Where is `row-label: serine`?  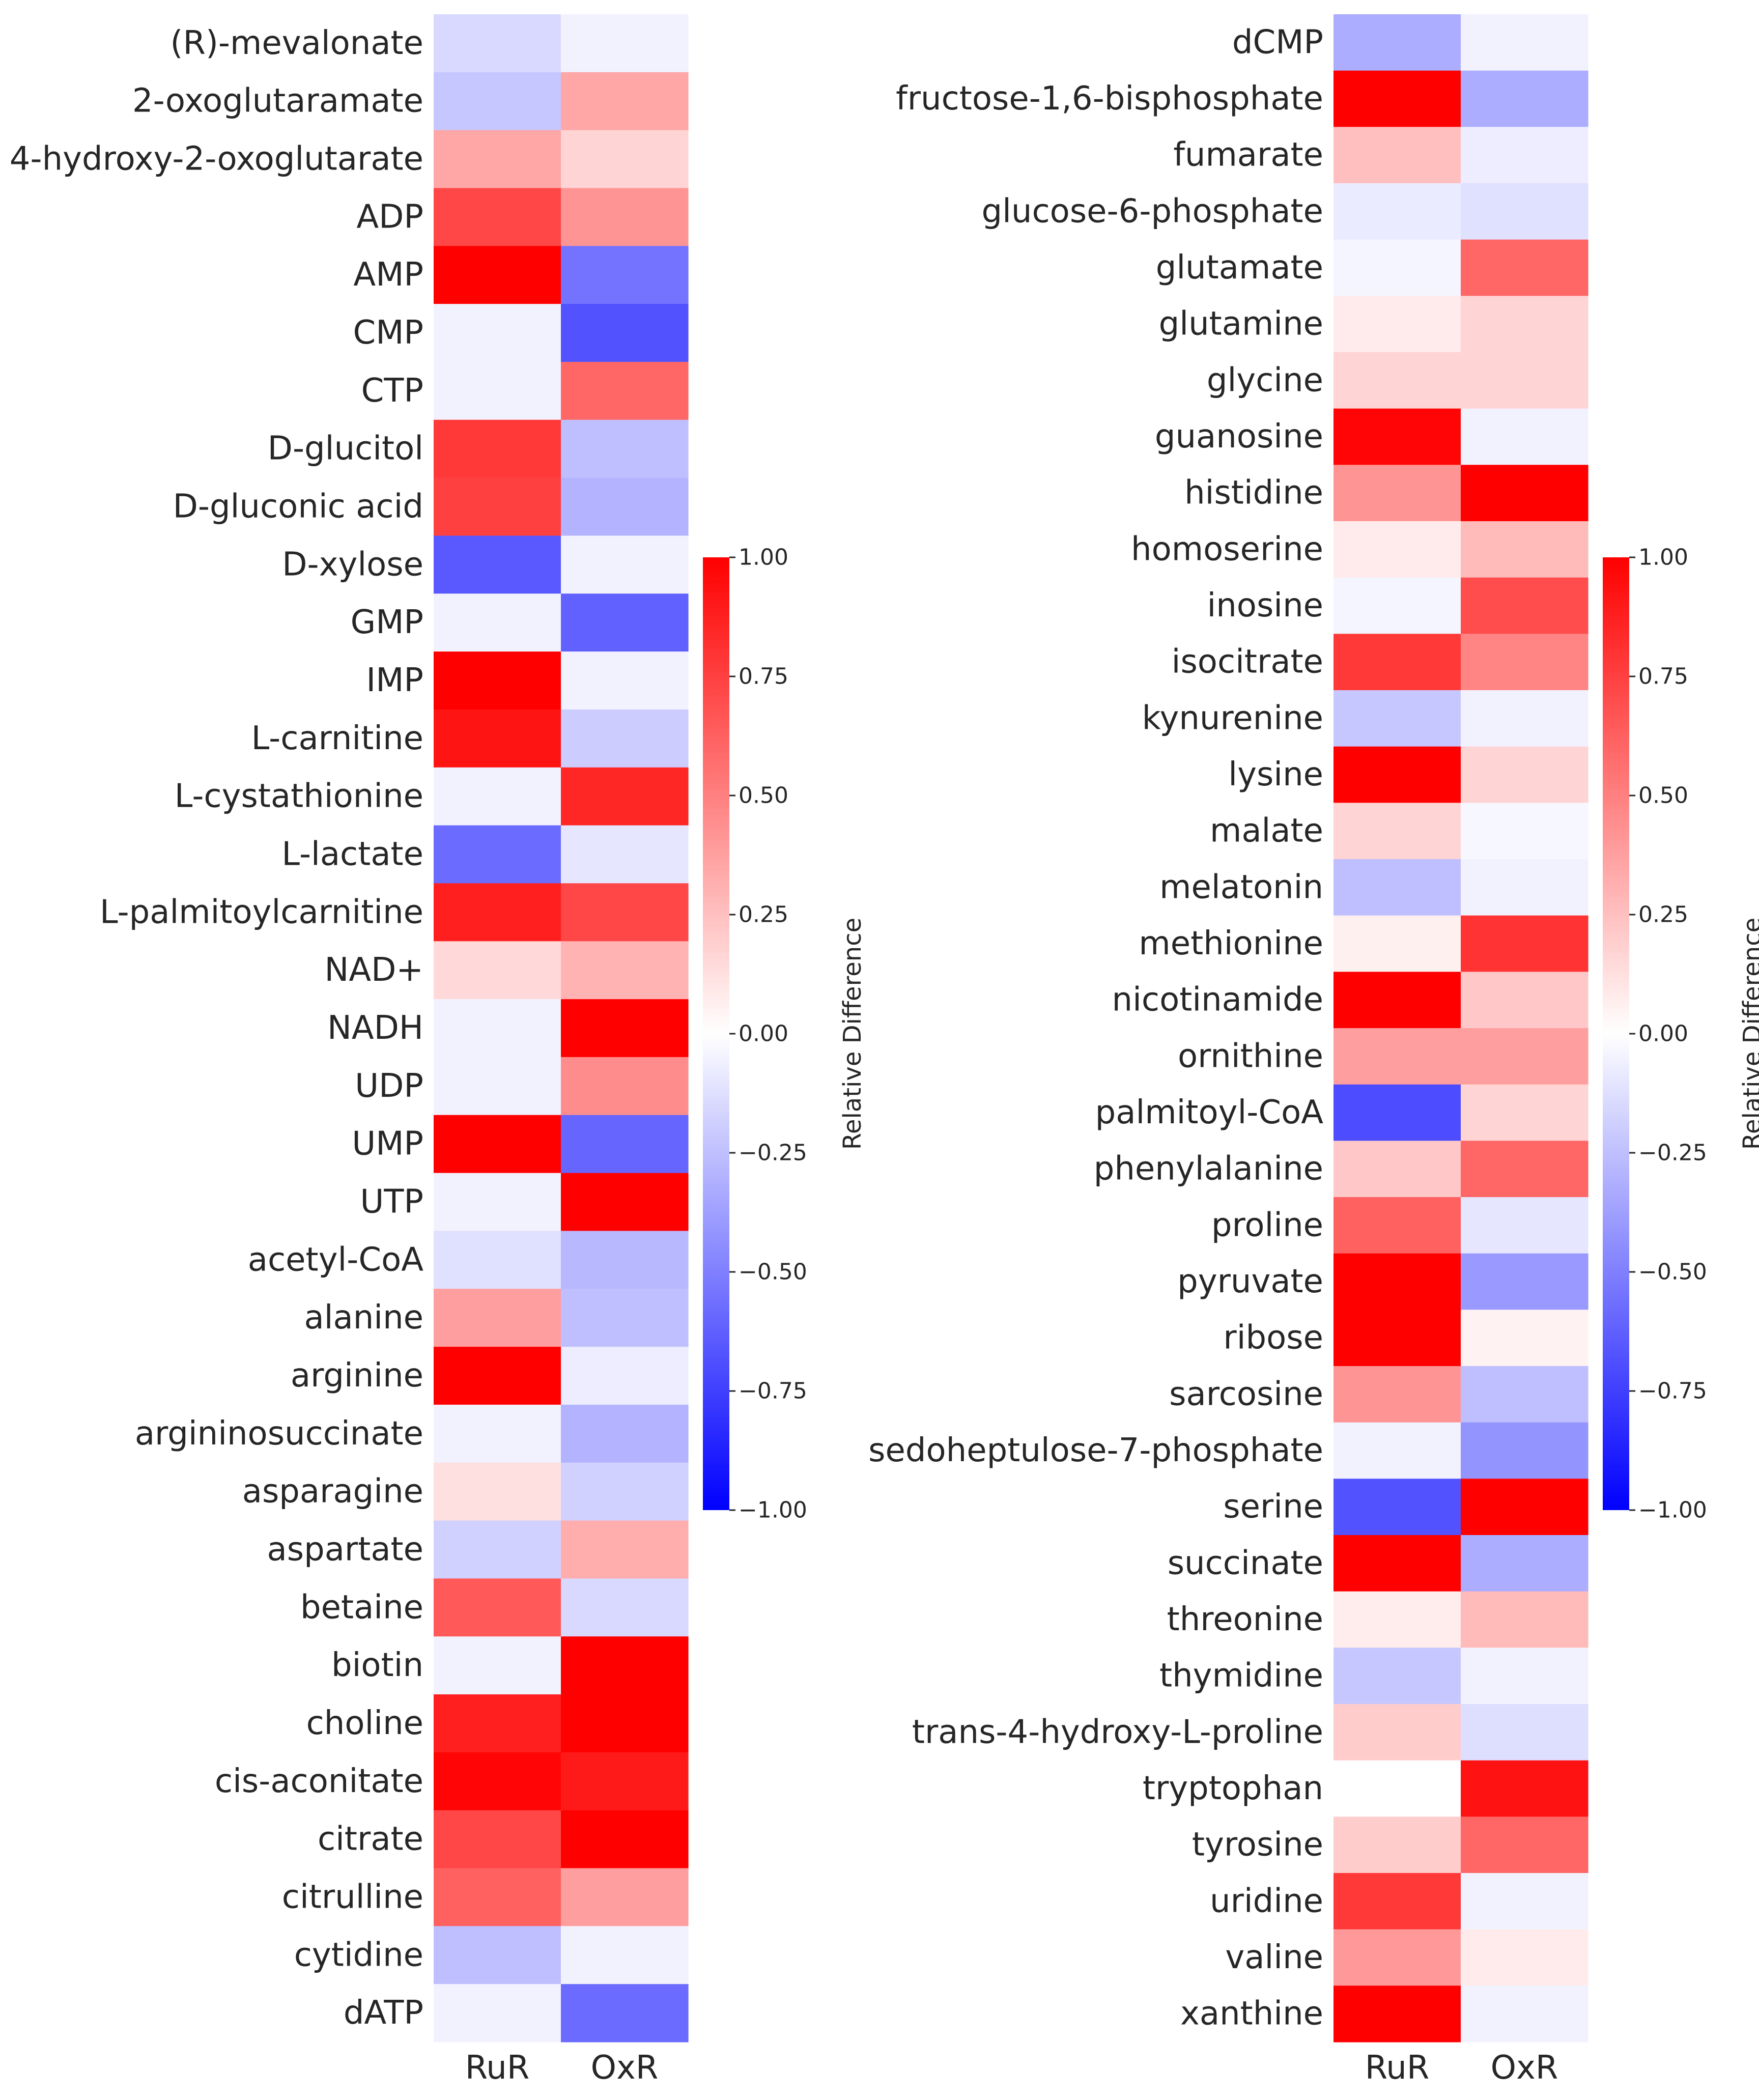 row-label: serine is located at coordinates (1273, 1507).